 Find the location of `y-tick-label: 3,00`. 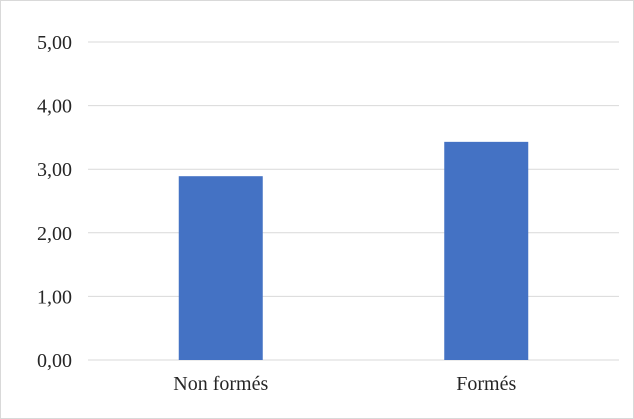

y-tick-label: 3,00 is located at coordinates (54, 170).